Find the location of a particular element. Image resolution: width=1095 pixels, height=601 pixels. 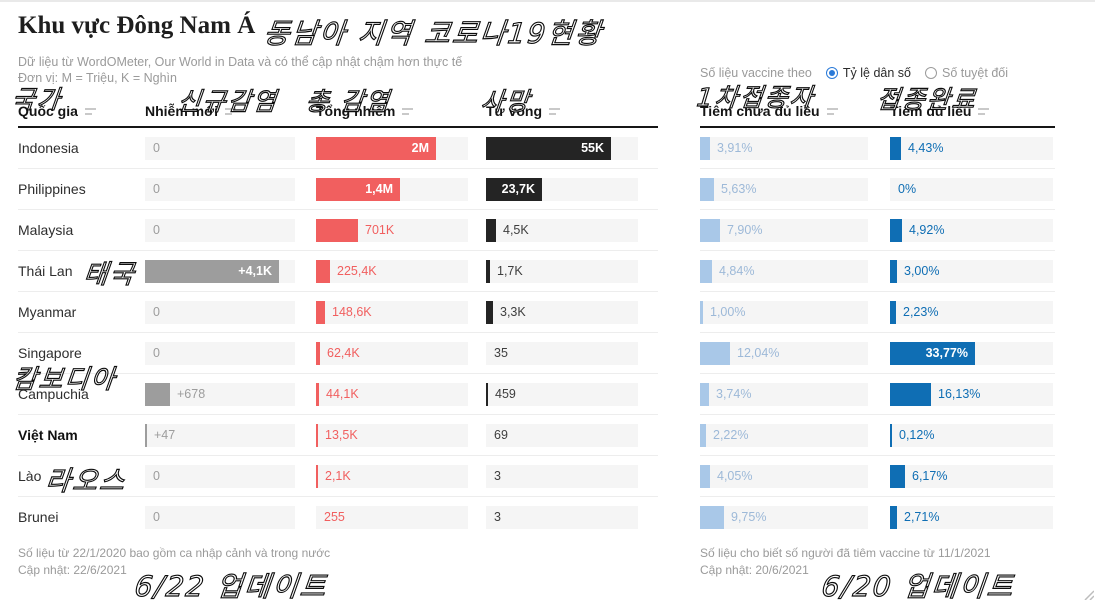

dose2-value: 0% is located at coordinates (907, 189).